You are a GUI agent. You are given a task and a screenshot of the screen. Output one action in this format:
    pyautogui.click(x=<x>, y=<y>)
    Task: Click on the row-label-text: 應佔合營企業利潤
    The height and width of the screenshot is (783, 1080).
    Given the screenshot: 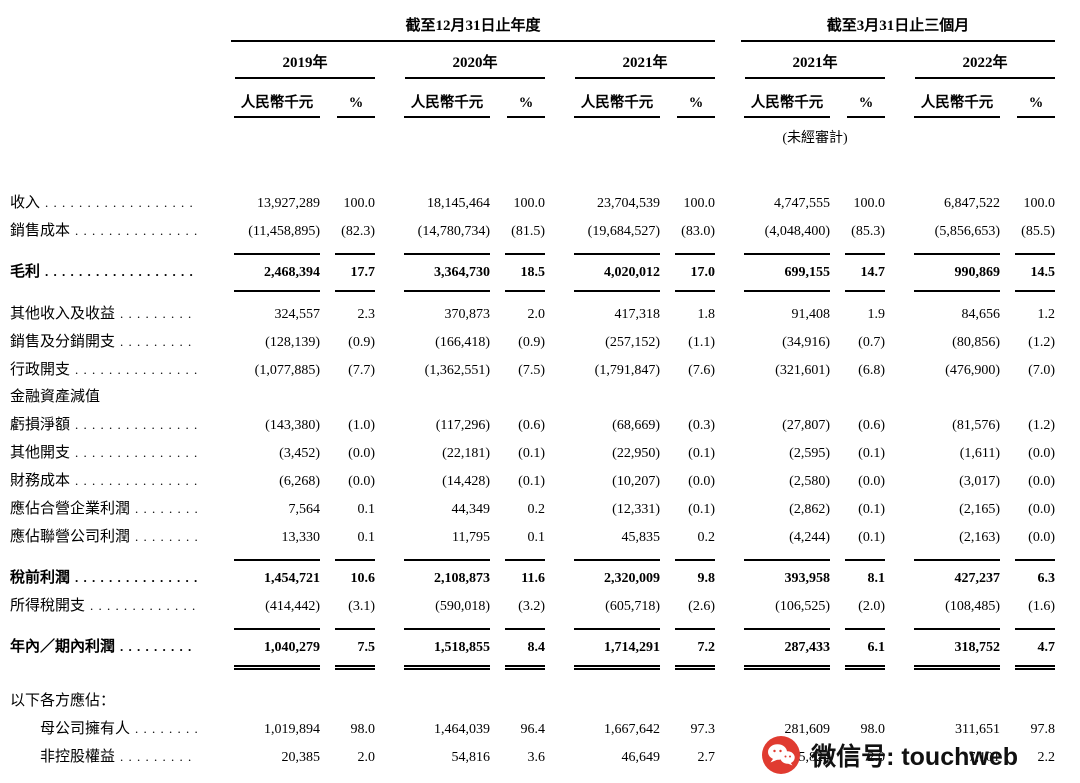 What is the action you would take?
    pyautogui.click(x=70, y=509)
    